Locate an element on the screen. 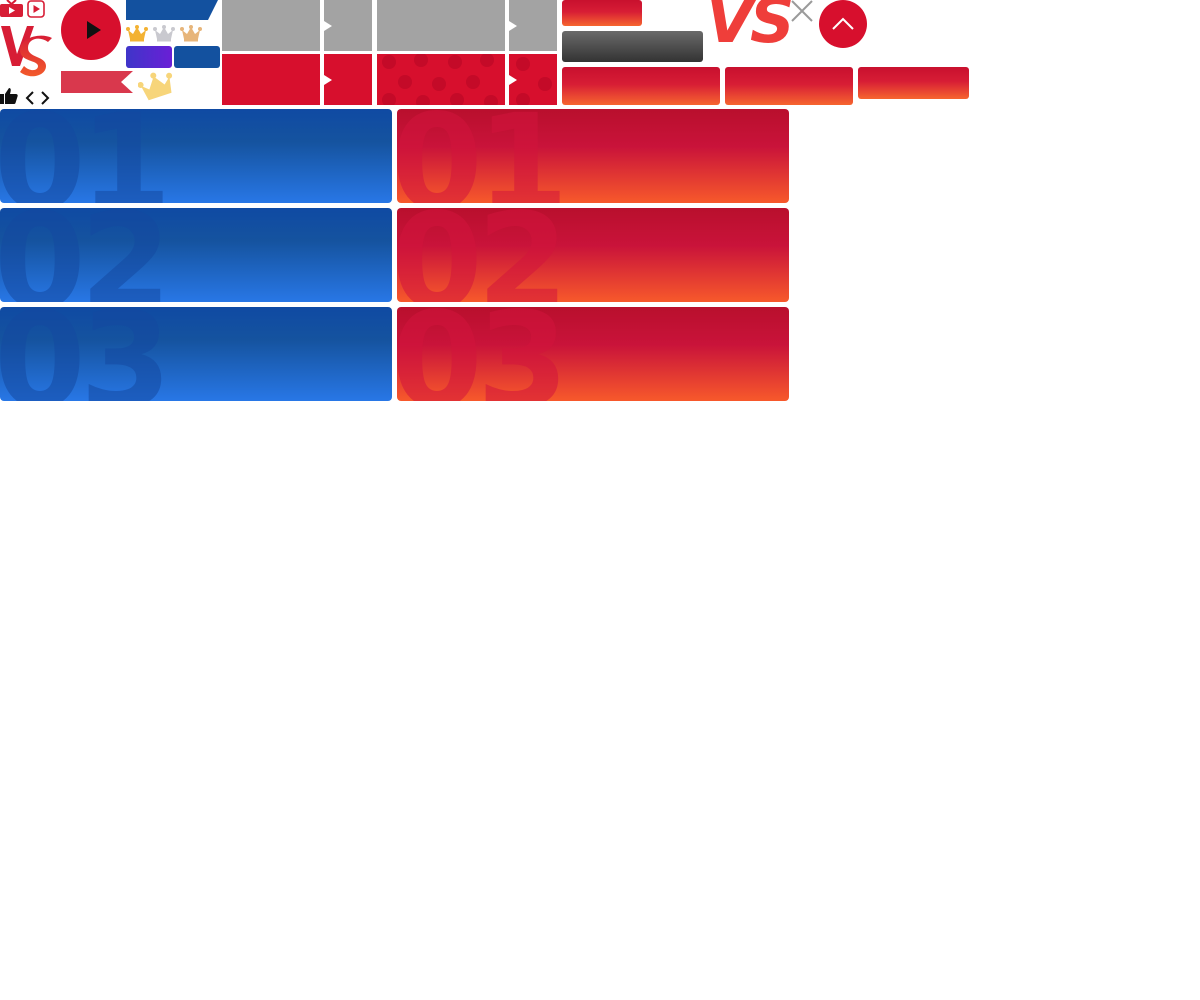  brand-logo is located at coordinates (28, 51).